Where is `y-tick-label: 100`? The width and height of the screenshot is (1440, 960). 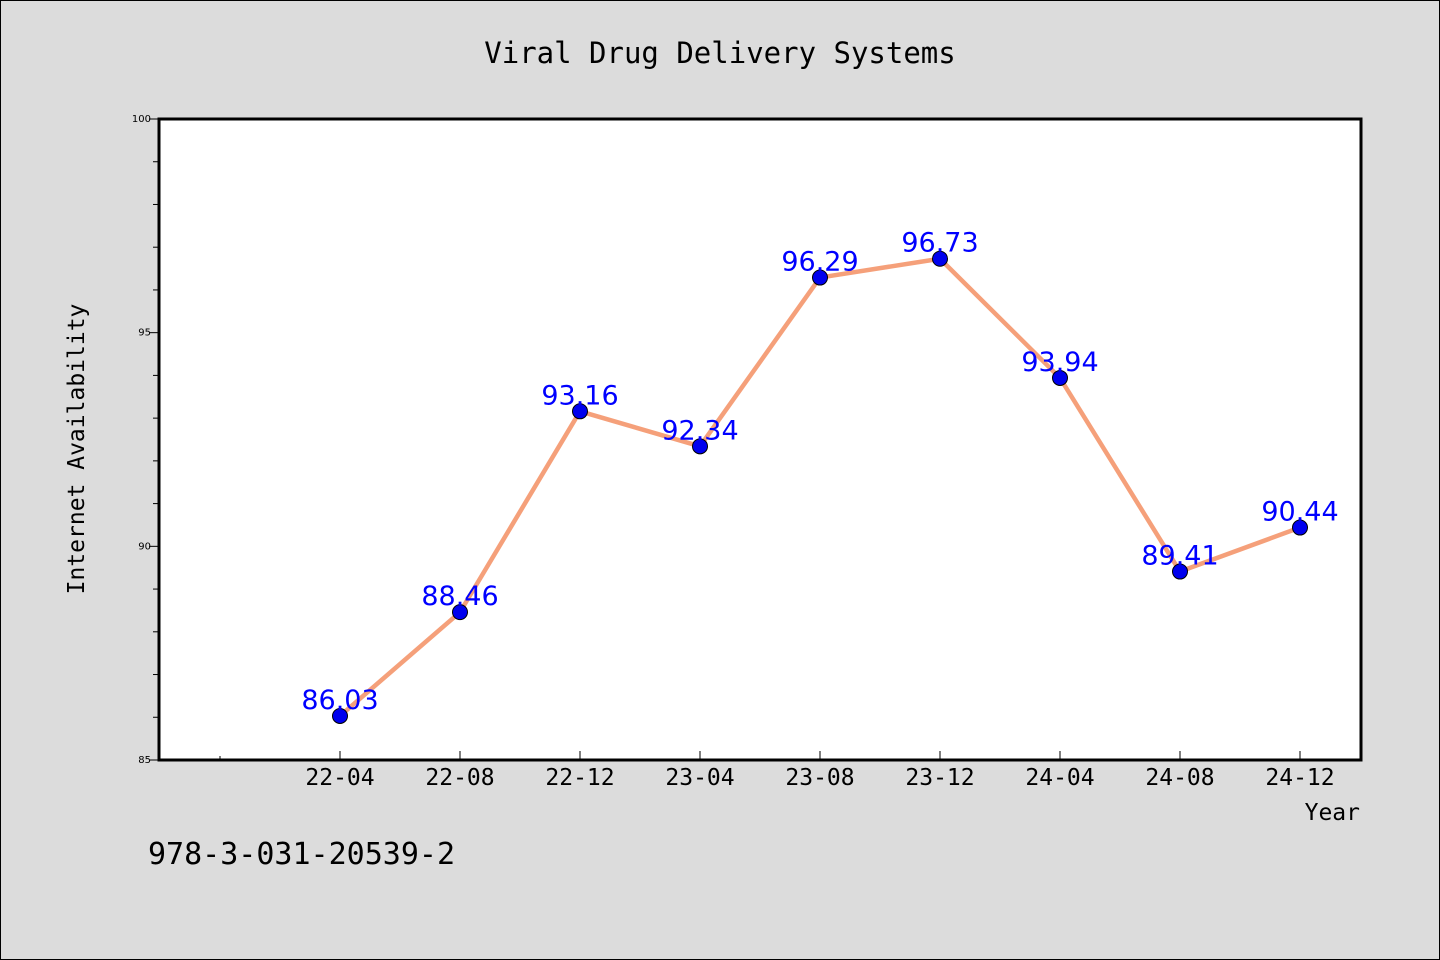 y-tick-label: 100 is located at coordinates (141, 119).